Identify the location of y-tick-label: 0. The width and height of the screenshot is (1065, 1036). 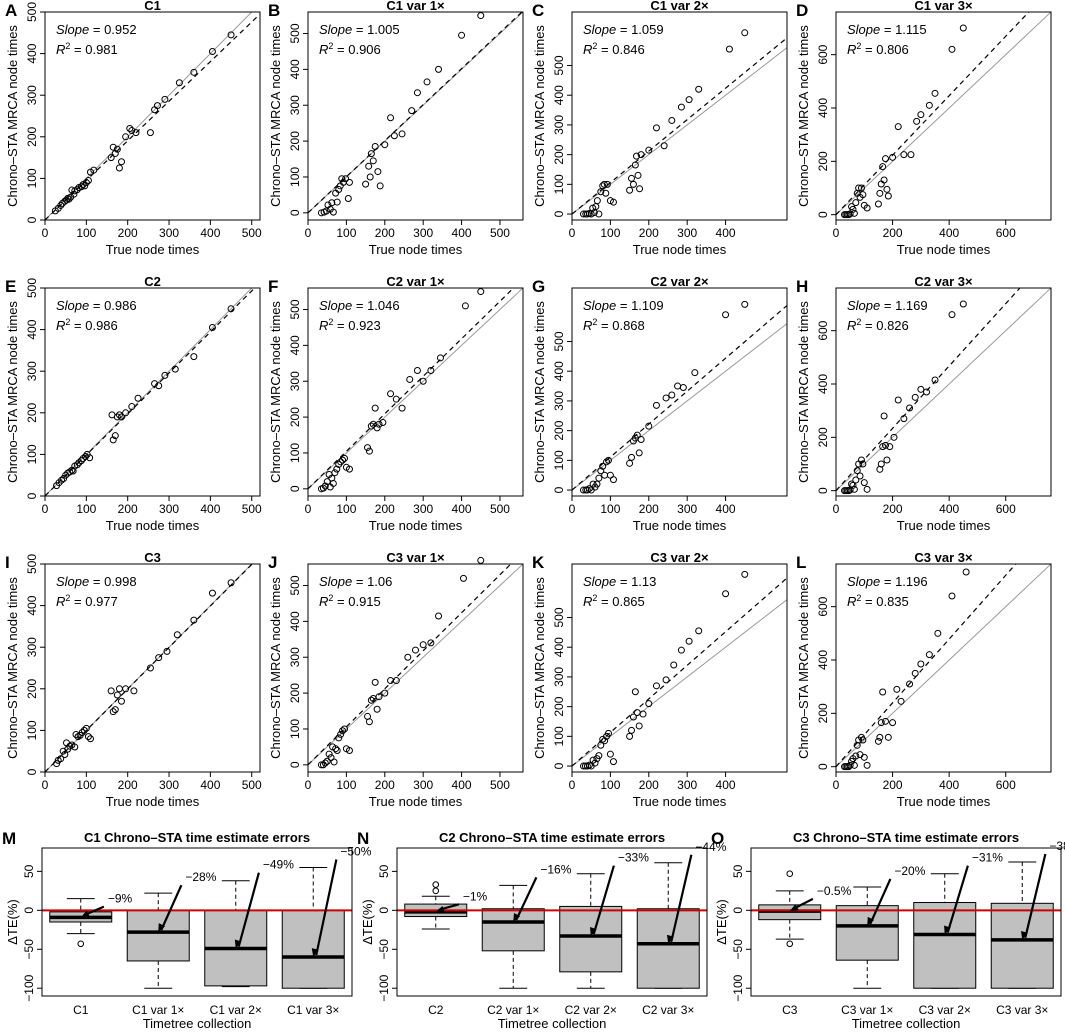
(823, 490).